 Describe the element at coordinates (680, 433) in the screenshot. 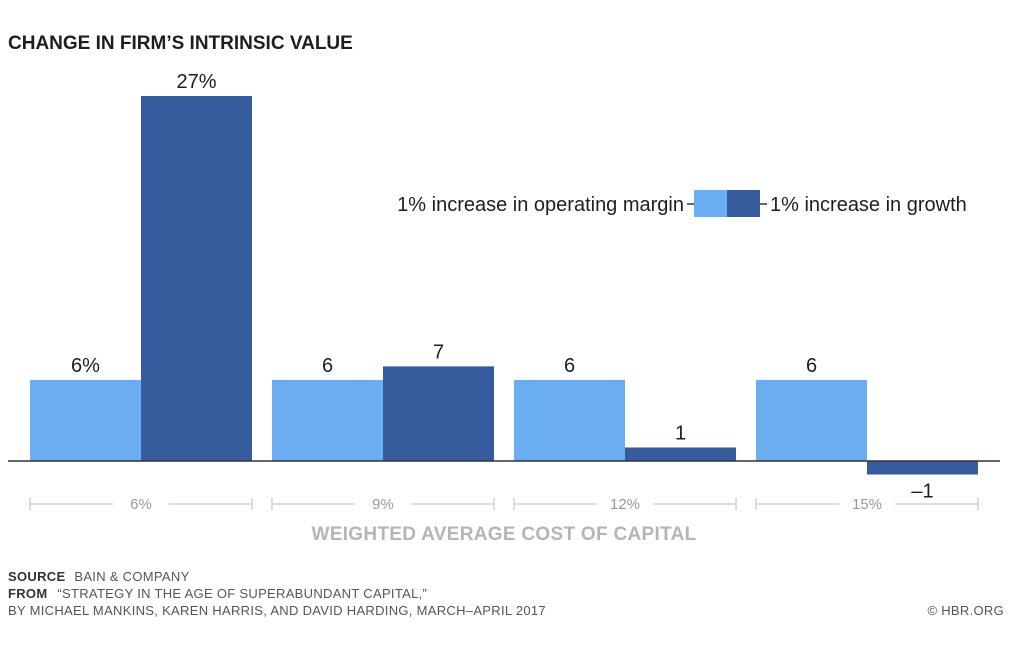

I see `value-label-growth-3: 1` at that location.